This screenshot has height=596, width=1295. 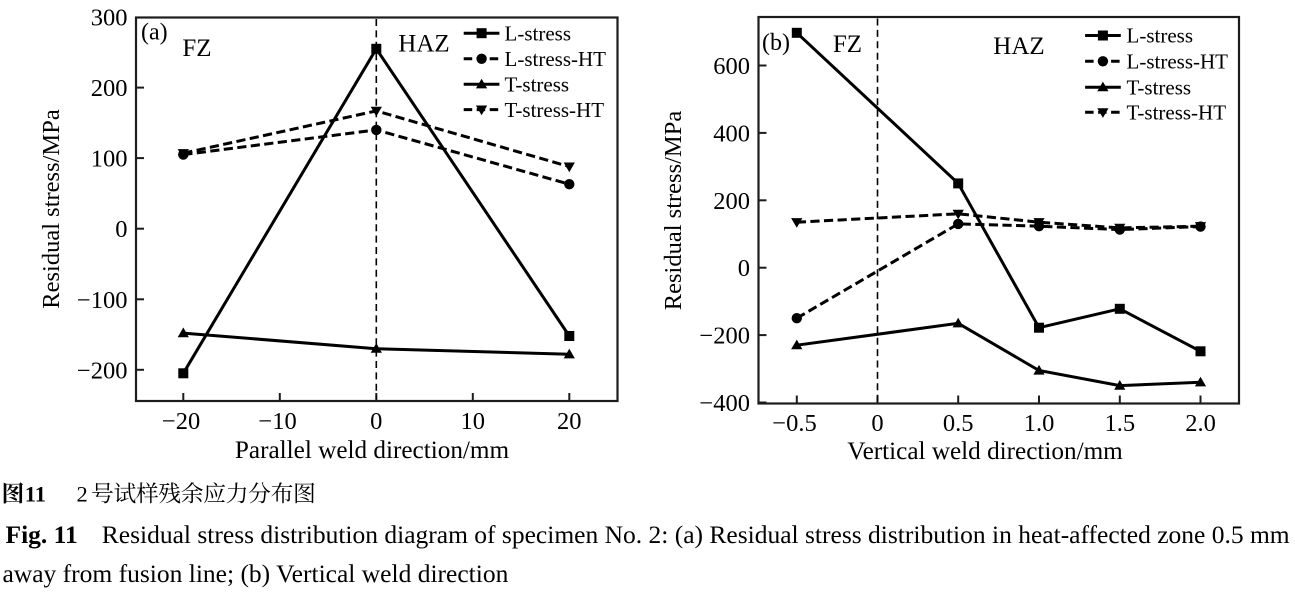 What do you see at coordinates (1119, 423) in the screenshot?
I see `svg-text: 1.5` at bounding box center [1119, 423].